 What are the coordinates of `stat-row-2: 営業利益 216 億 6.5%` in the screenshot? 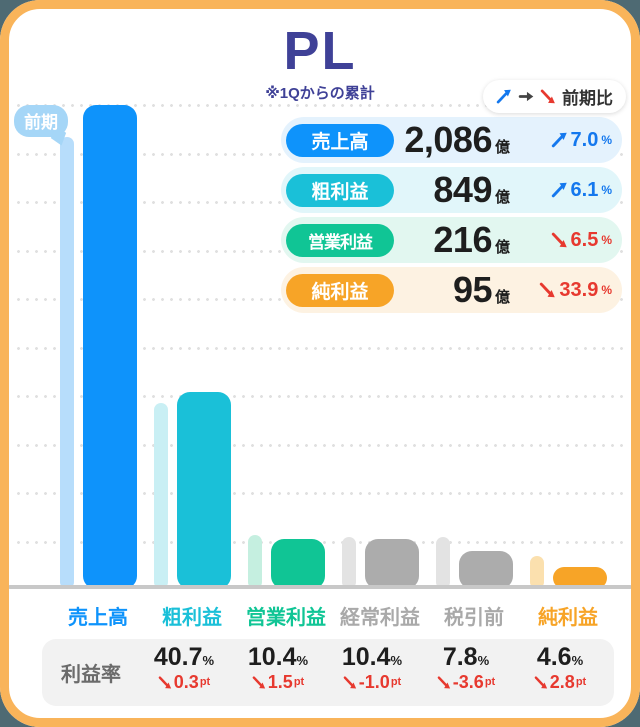 It's located at (451, 240).